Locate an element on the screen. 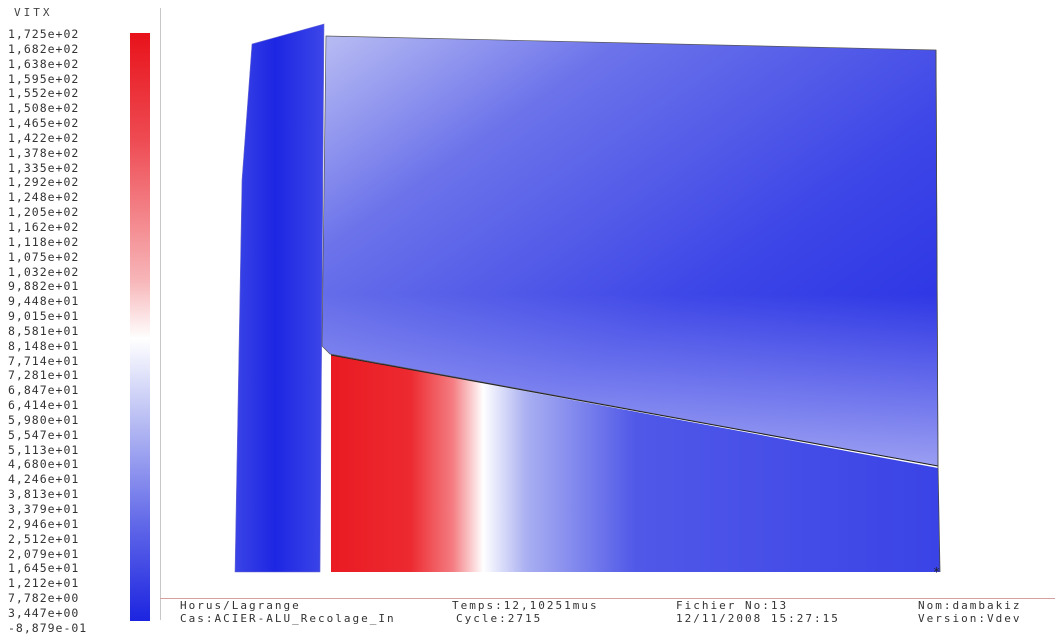 Image resolution: width=1055 pixels, height=636 pixels. legend-value: 1,465e+02 is located at coordinates (44, 123).